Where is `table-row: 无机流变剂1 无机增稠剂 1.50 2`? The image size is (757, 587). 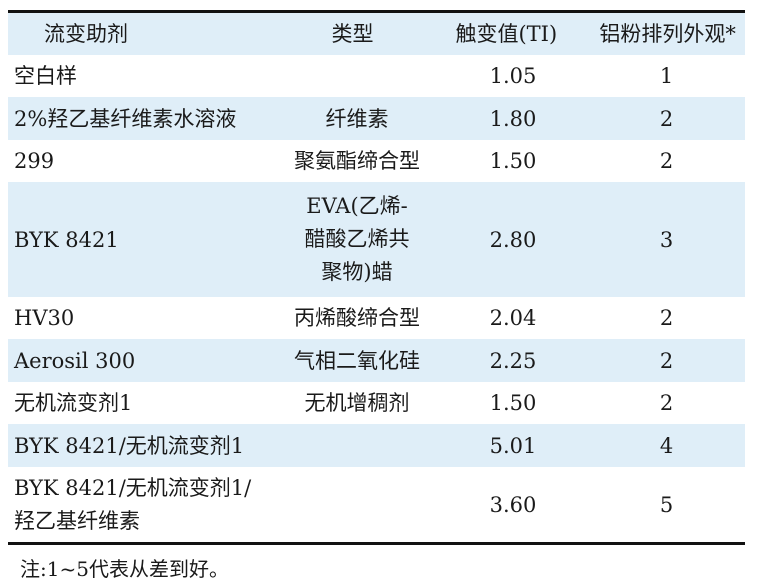 table-row: 无机流变剂1 无机增稠剂 1.50 2 is located at coordinates (376, 403).